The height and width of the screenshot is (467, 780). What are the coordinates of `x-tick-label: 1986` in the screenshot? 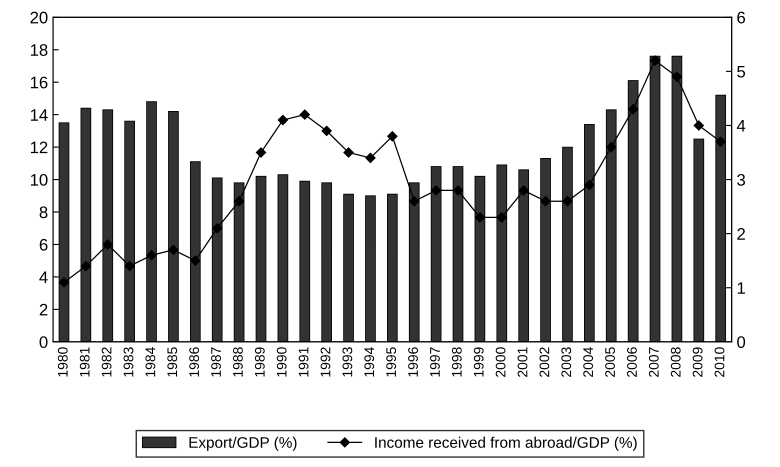 It's located at (194, 362).